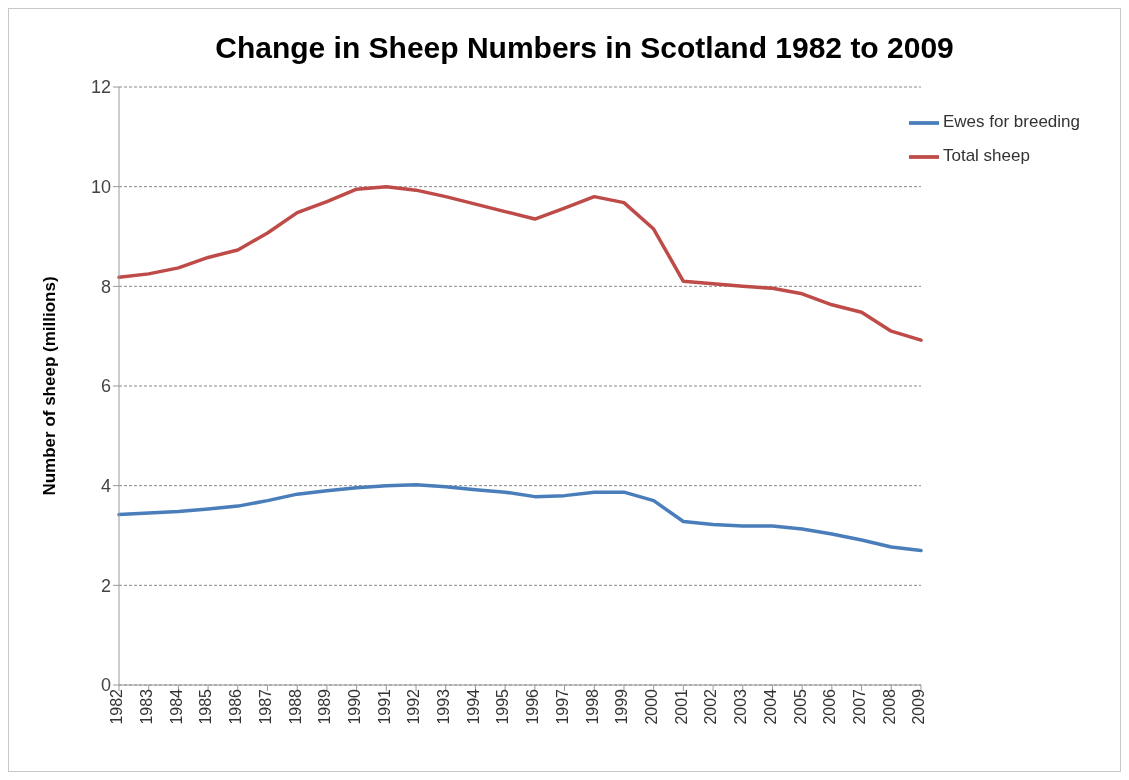 The height and width of the screenshot is (780, 1129). I want to click on x-tick-label: 1996, so click(533, 706).